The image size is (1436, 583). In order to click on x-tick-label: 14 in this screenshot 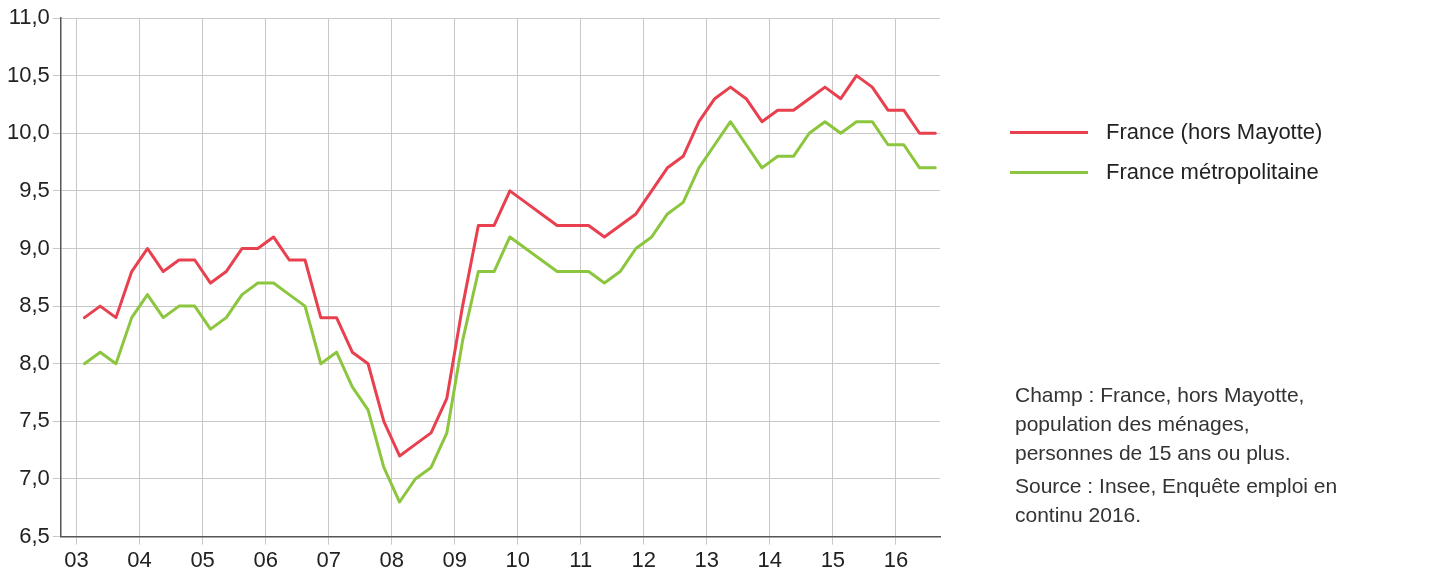, I will do `click(770, 559)`.